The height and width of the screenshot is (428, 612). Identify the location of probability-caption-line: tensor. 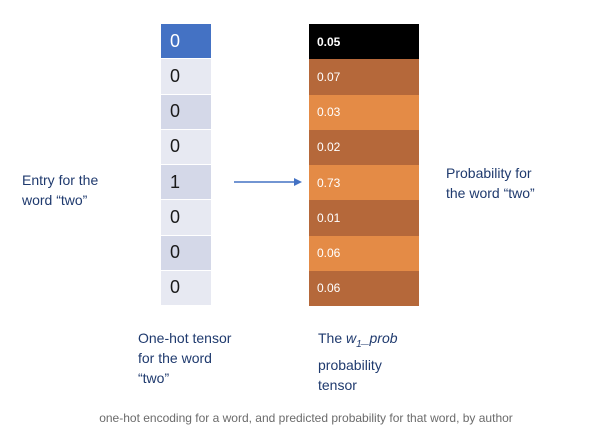
(337, 384).